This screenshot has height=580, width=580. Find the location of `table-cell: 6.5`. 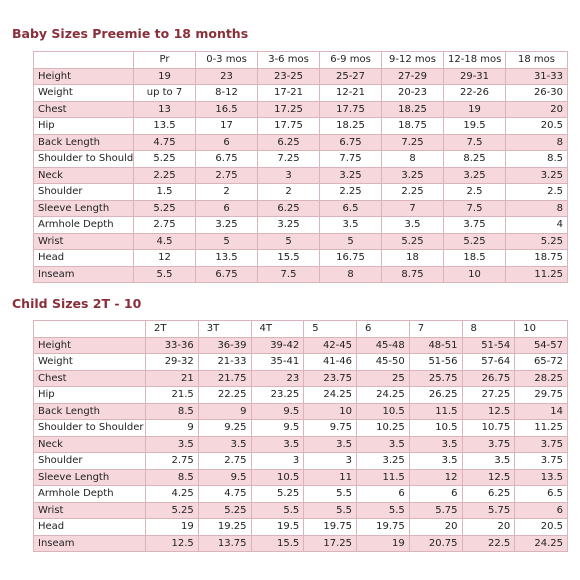

table-cell: 6.5 is located at coordinates (541, 494).